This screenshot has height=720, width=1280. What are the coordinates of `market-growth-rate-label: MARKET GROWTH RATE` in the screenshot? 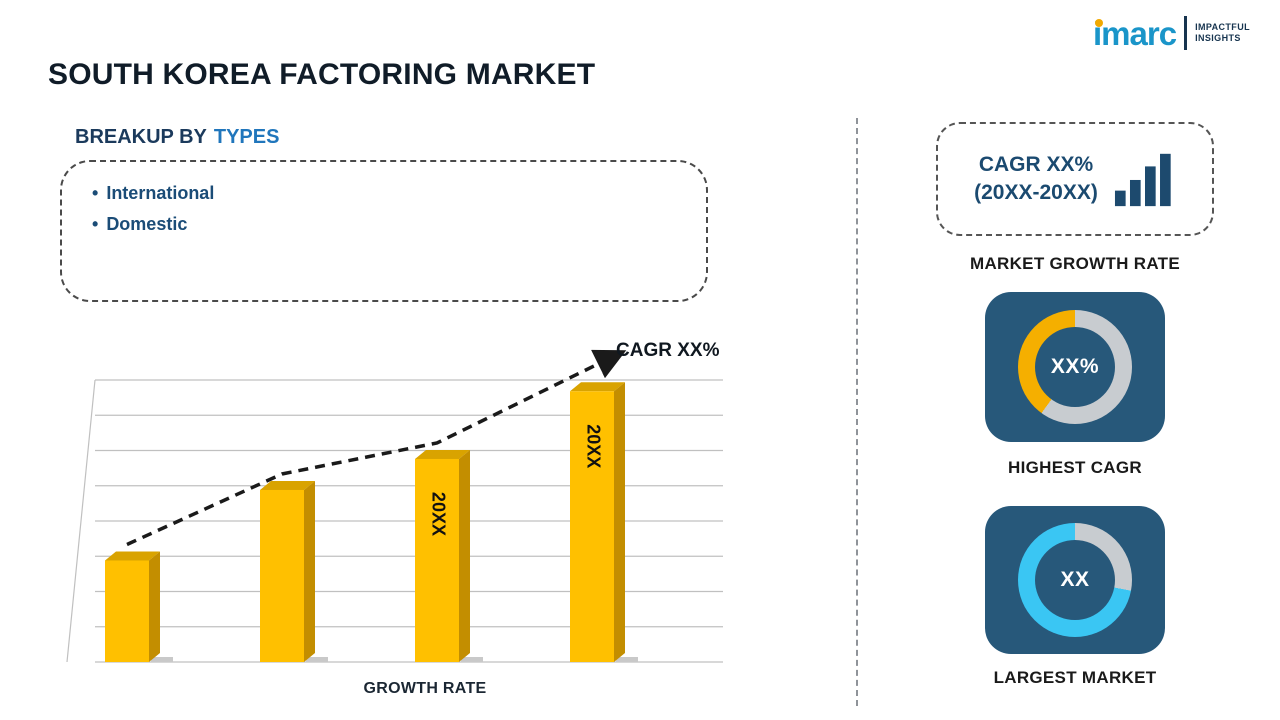 It's located at (1074, 263).